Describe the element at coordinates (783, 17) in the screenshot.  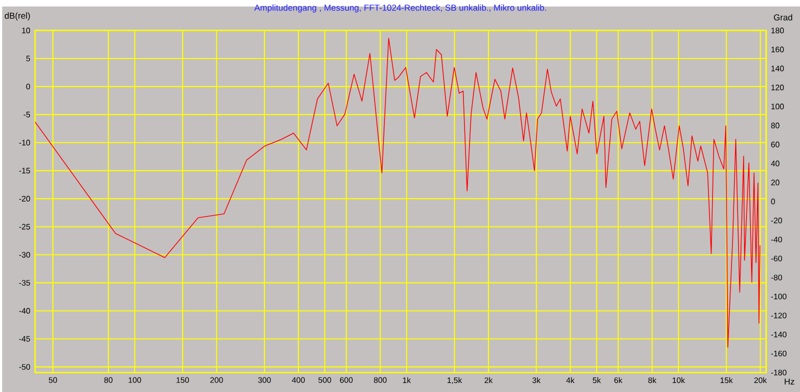
I see `y2-axis-title: Grad` at that location.